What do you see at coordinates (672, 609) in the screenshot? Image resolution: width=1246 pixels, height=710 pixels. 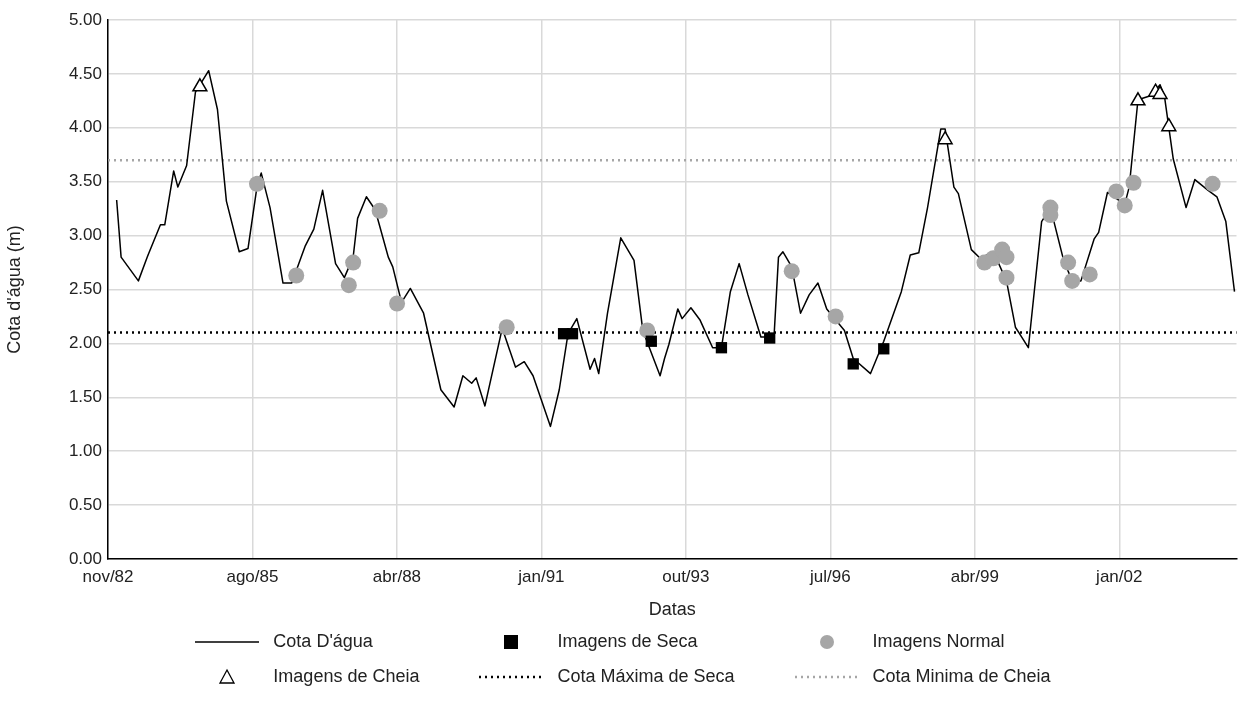 I see `x-axis-title: Datas` at bounding box center [672, 609].